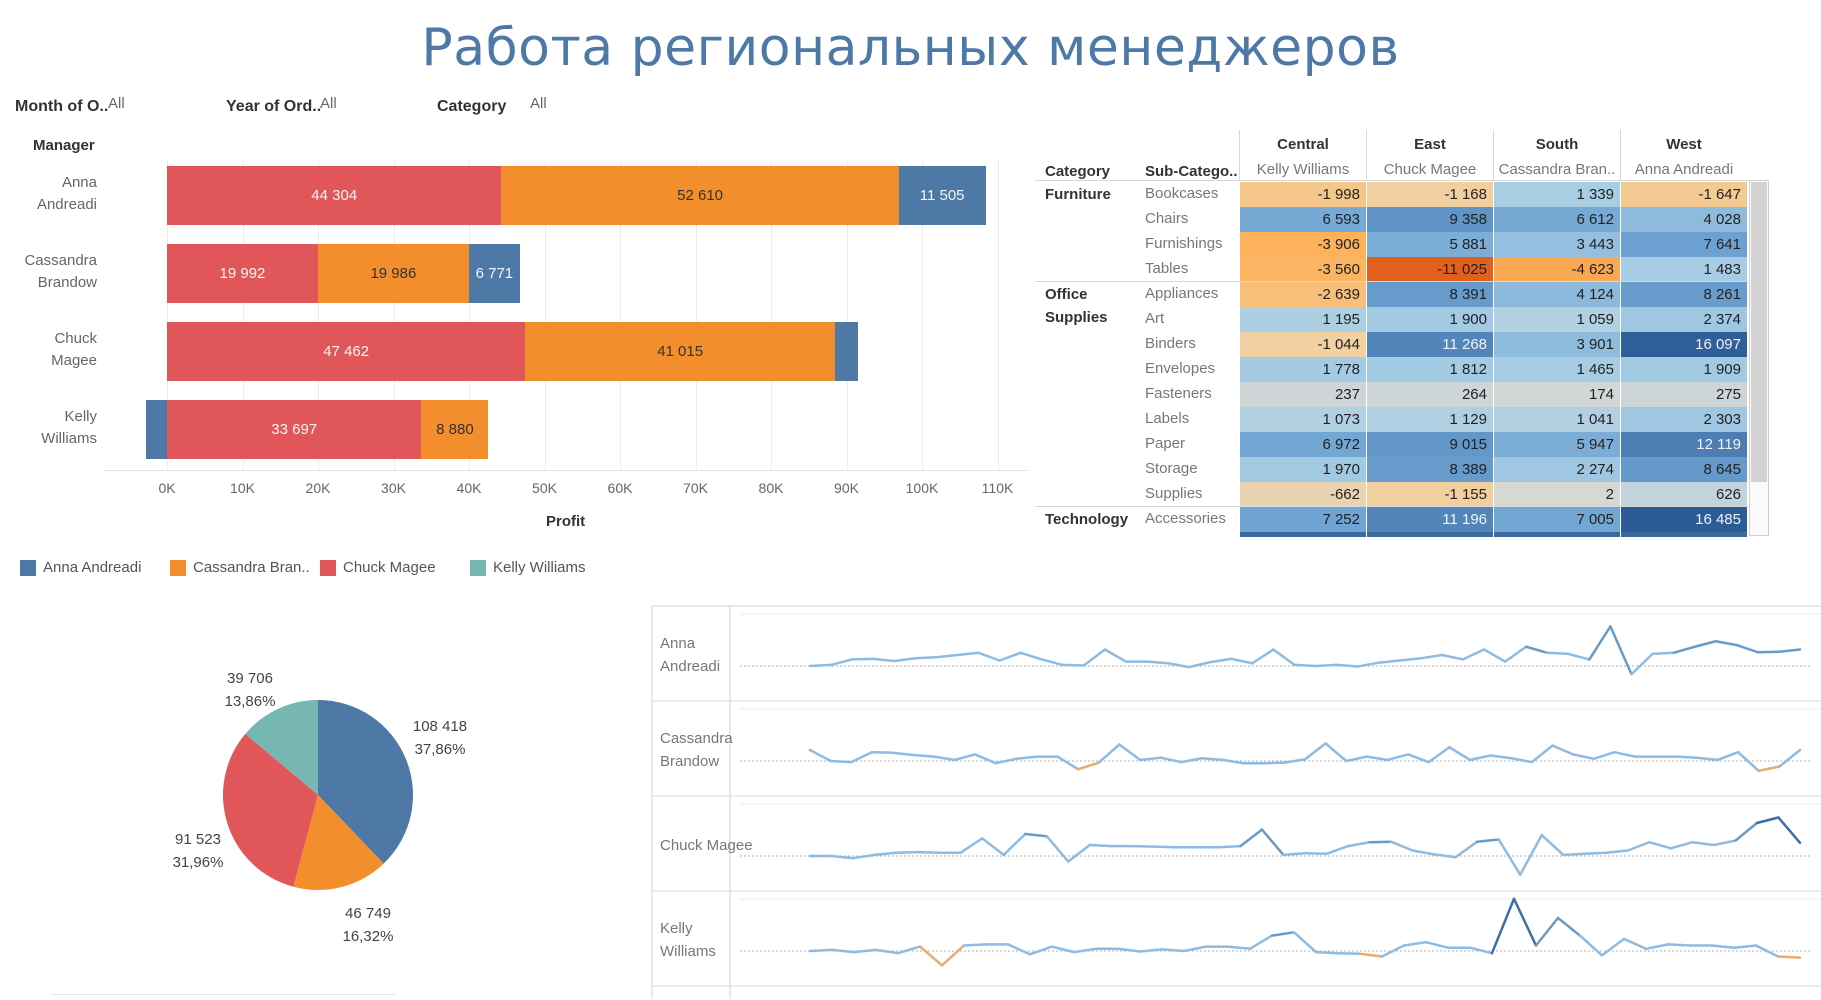 The image size is (1821, 1000). What do you see at coordinates (1303, 469) in the screenshot?
I see `table-cell: 1 970` at bounding box center [1303, 469].